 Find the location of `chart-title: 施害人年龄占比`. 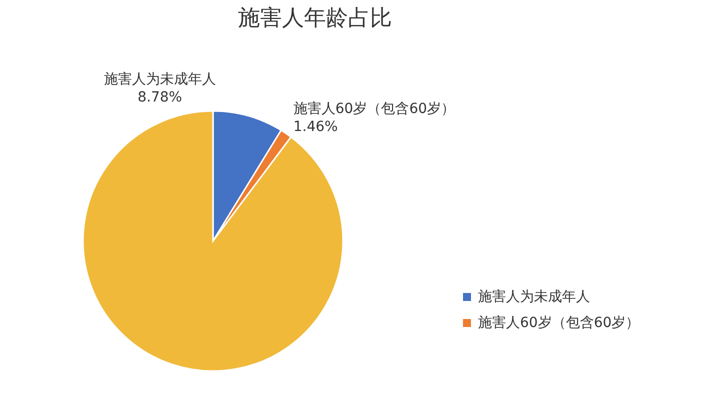

chart-title: 施害人年龄占比 is located at coordinates (315, 18).